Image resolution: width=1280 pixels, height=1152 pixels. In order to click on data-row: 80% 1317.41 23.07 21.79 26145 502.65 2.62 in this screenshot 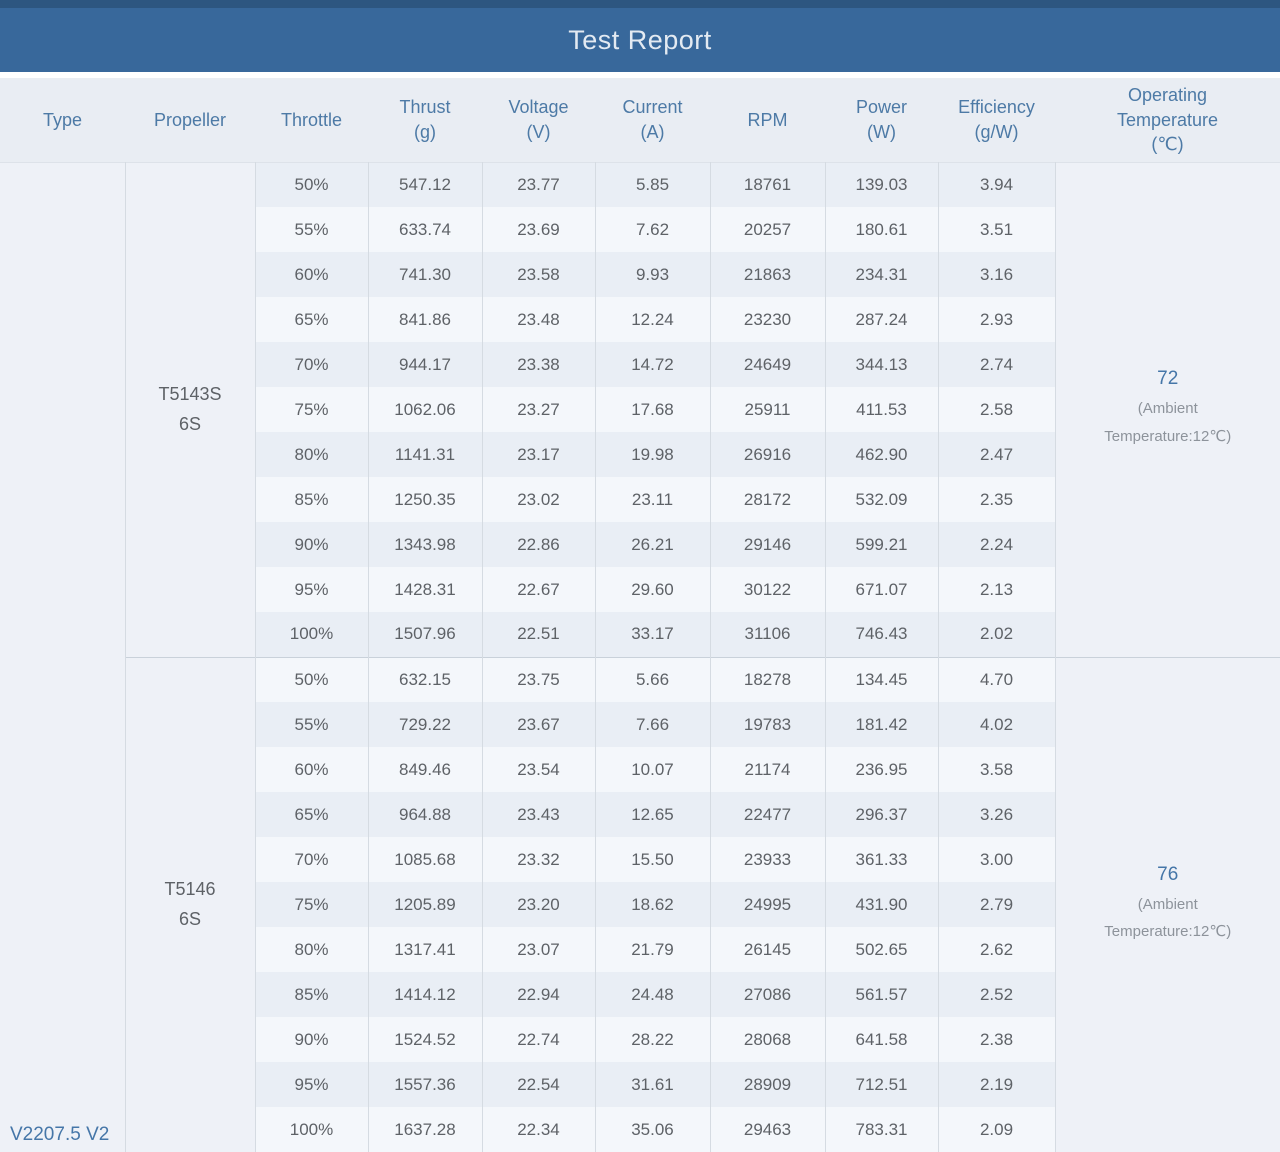, I will do `click(640, 949)`.